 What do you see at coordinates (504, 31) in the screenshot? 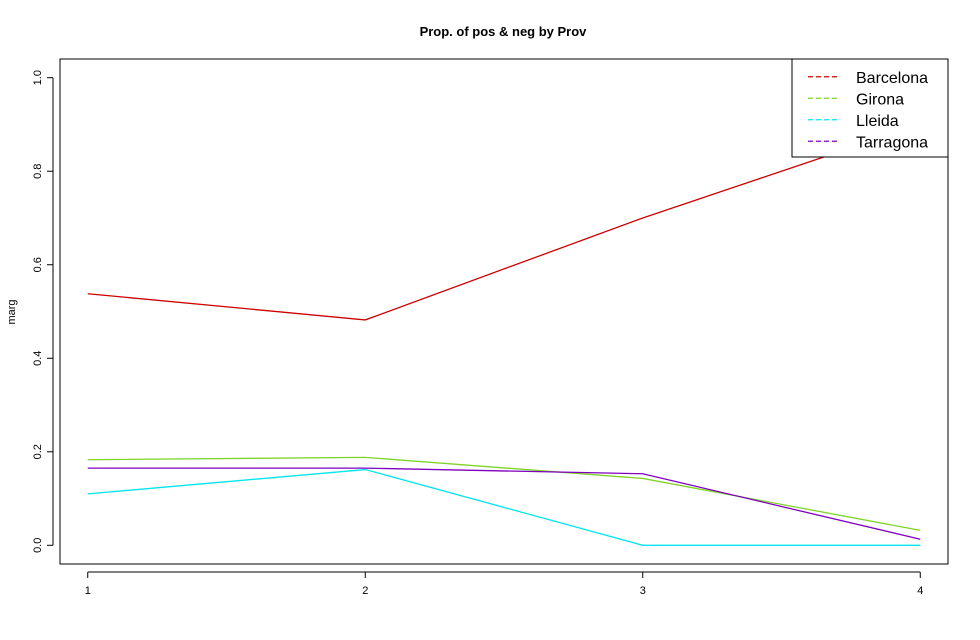
I see `chart-title: Prop. of pos & neg by Prov` at bounding box center [504, 31].